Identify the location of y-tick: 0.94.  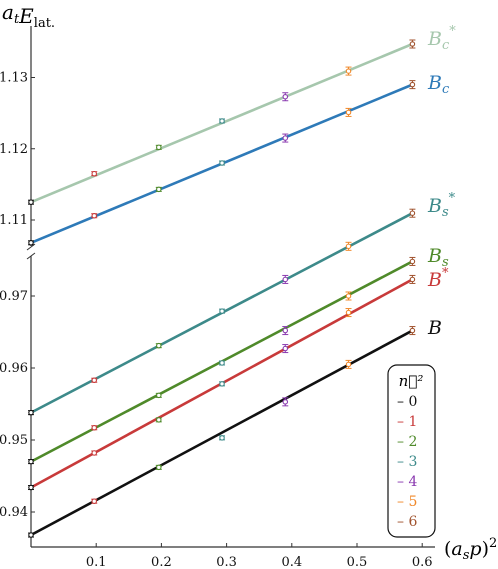
(17, 512).